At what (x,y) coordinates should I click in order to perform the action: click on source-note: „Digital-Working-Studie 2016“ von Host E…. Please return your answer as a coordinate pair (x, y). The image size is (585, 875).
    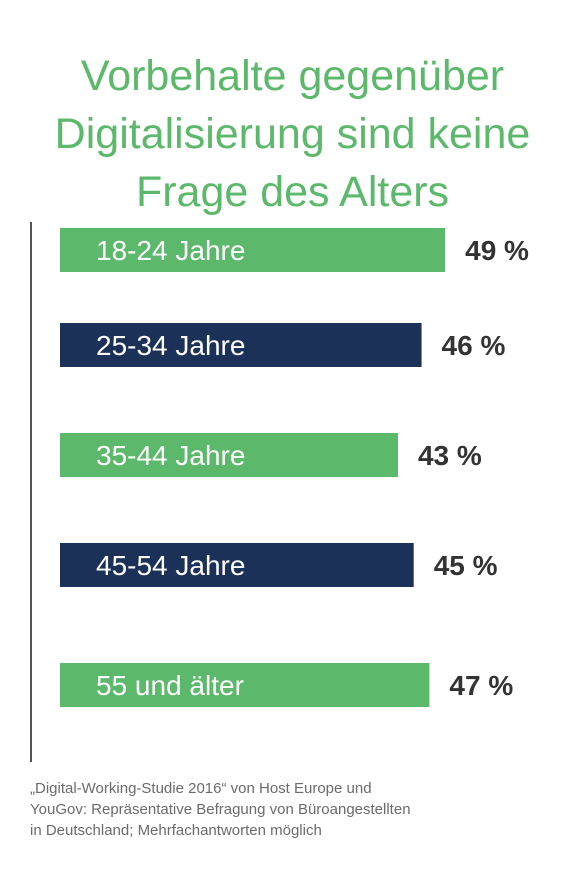
    Looking at the image, I should click on (300, 809).